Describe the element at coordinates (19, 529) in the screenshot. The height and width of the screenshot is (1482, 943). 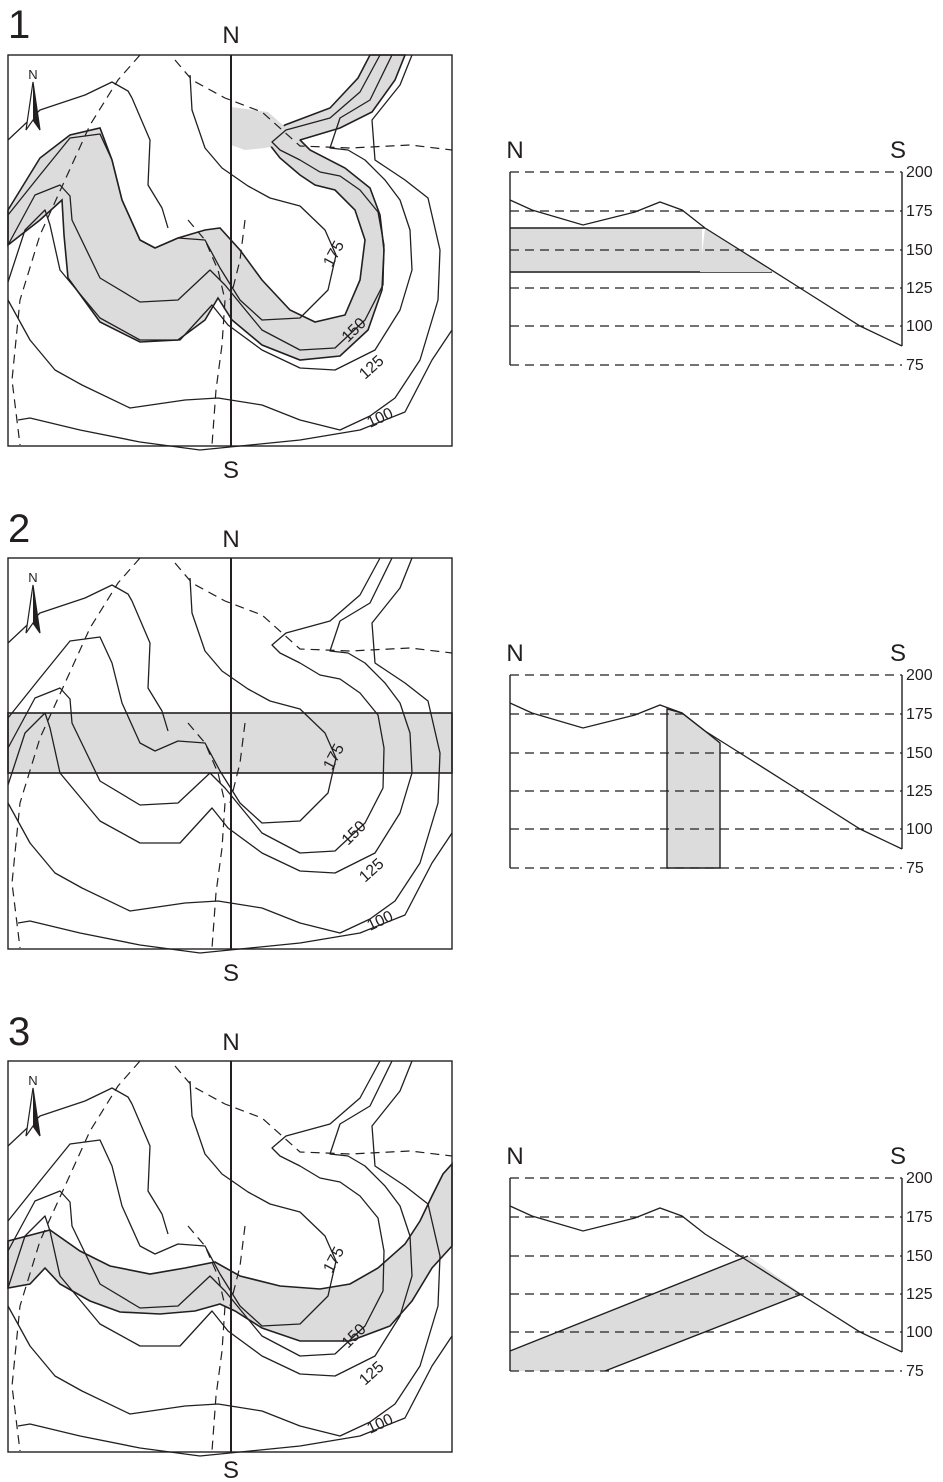
I see `panel-number: 2` at that location.